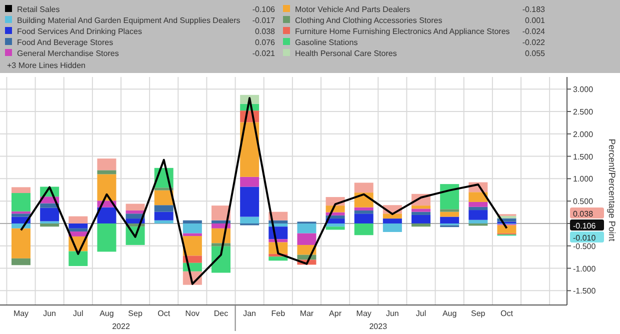 This screenshot has height=334, width=620. I want to click on legend-label: Retail Sales, so click(38, 9).